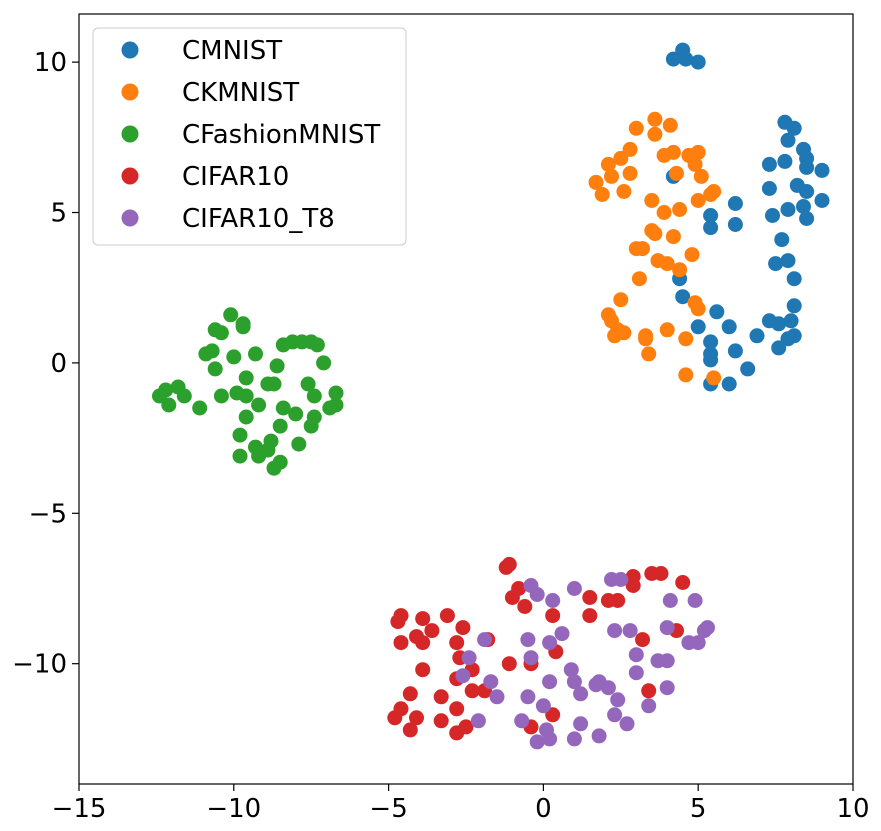  I want to click on legend-box, so click(249, 136).